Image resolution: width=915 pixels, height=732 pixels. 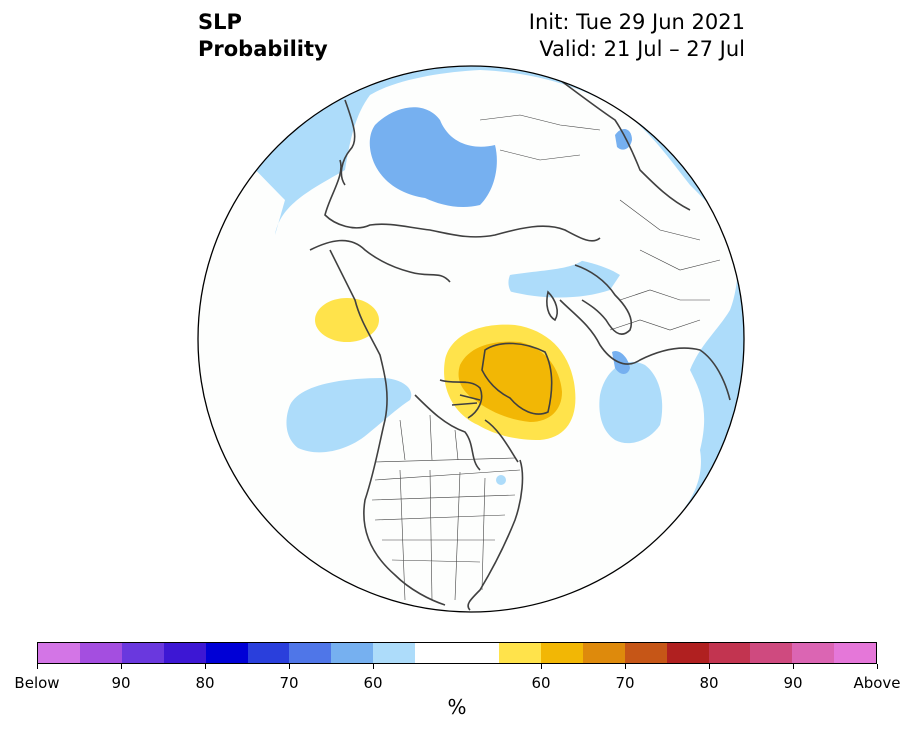 What do you see at coordinates (445, 460) in the screenshot?
I see `border-us-canada` at bounding box center [445, 460].